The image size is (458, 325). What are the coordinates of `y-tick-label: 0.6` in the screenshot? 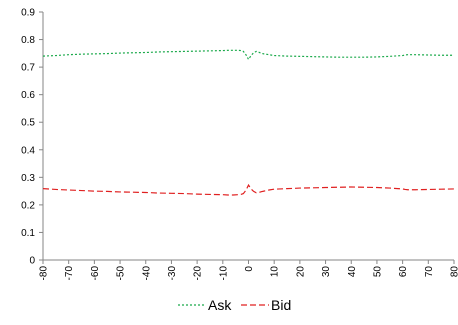 It's located at (28, 95).